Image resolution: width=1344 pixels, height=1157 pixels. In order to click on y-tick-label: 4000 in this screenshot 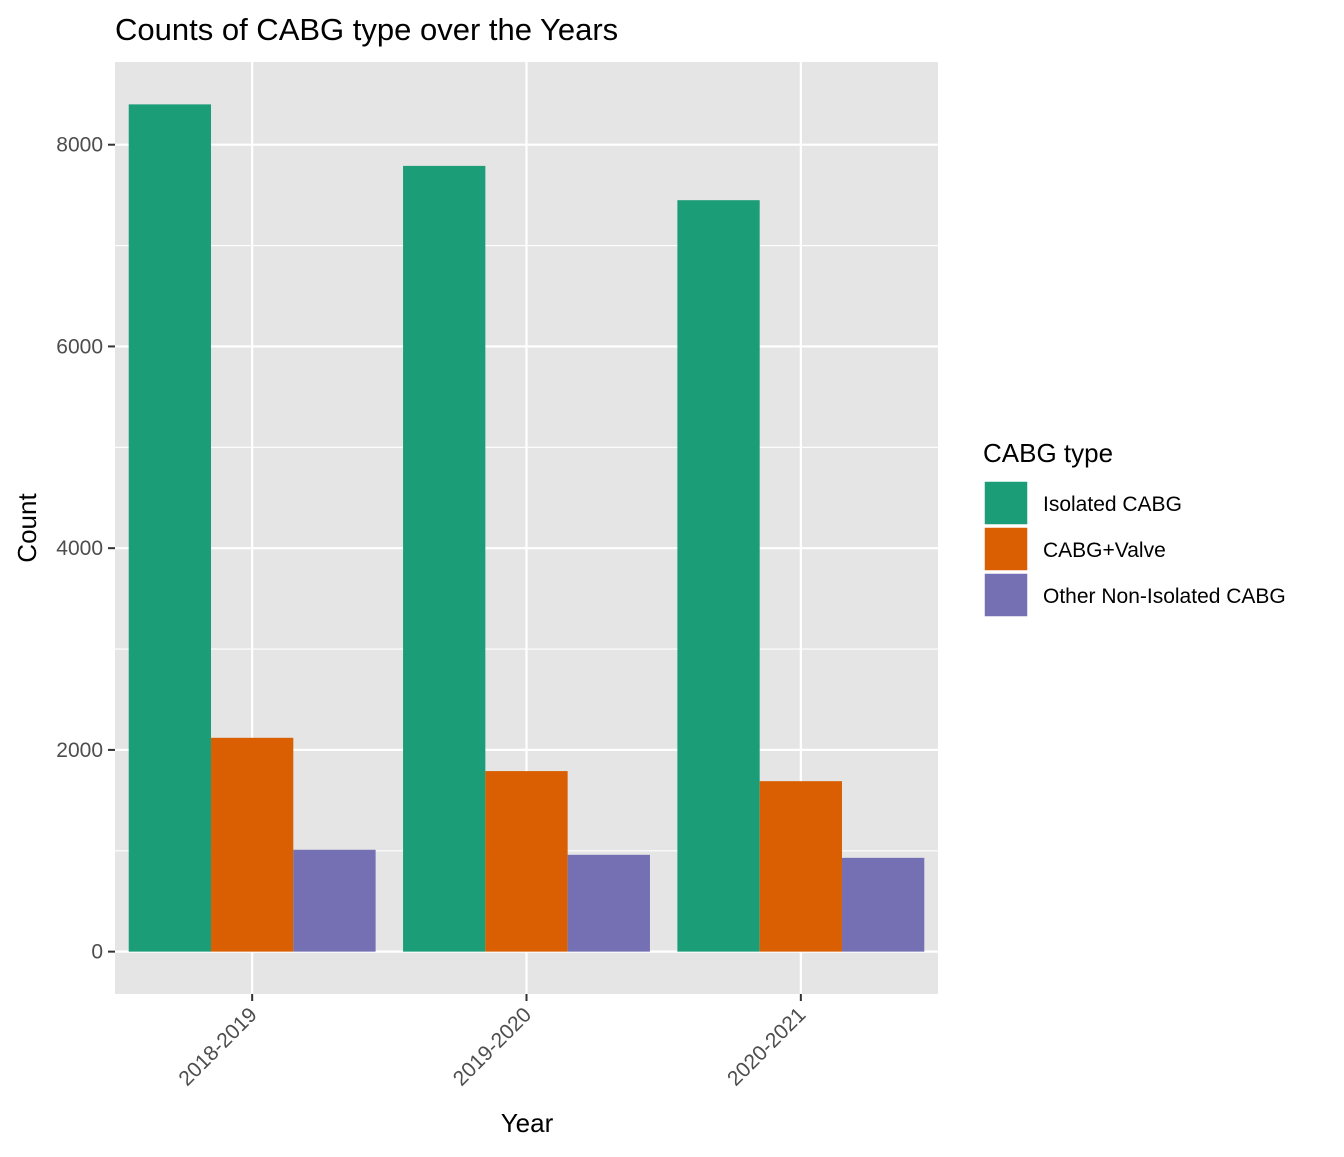, I will do `click(79, 548)`.